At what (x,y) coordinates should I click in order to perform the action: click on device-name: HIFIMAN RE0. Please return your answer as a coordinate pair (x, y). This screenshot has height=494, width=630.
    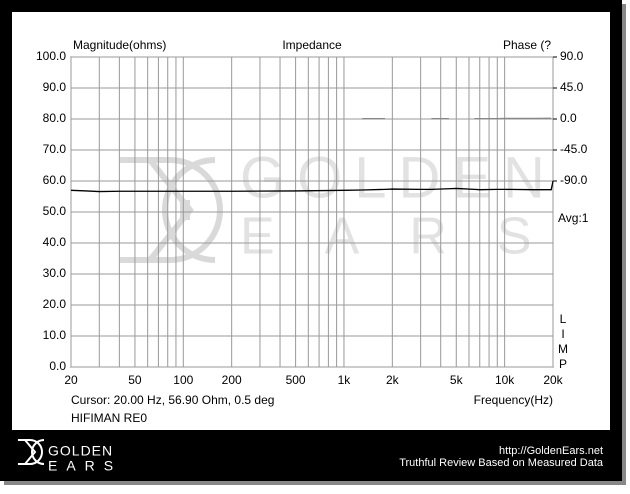
    Looking at the image, I should click on (109, 418).